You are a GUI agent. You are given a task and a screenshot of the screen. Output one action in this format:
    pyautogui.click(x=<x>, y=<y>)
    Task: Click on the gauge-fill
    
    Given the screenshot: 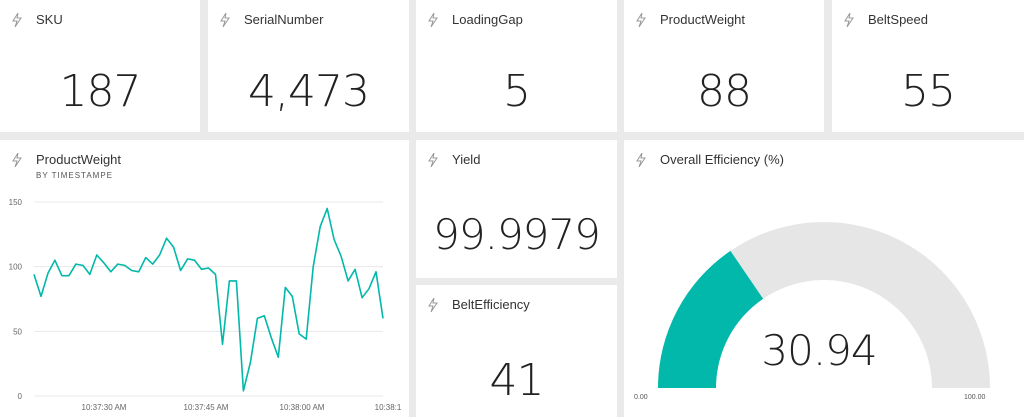 What is the action you would take?
    pyautogui.click(x=711, y=319)
    